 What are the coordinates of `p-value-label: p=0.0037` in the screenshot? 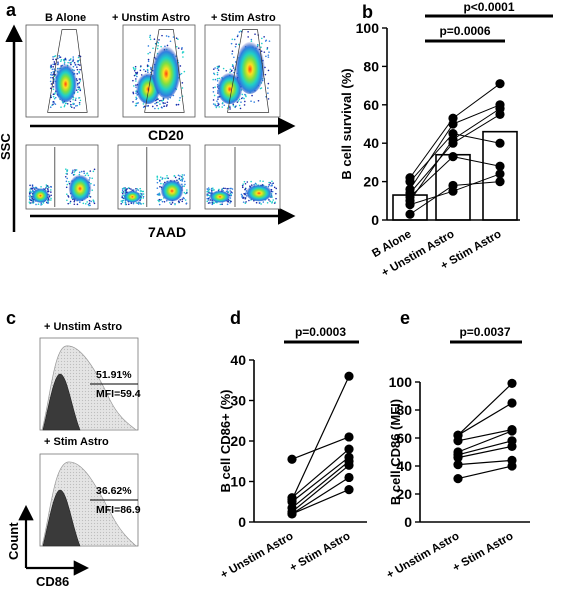 It's located at (484, 332).